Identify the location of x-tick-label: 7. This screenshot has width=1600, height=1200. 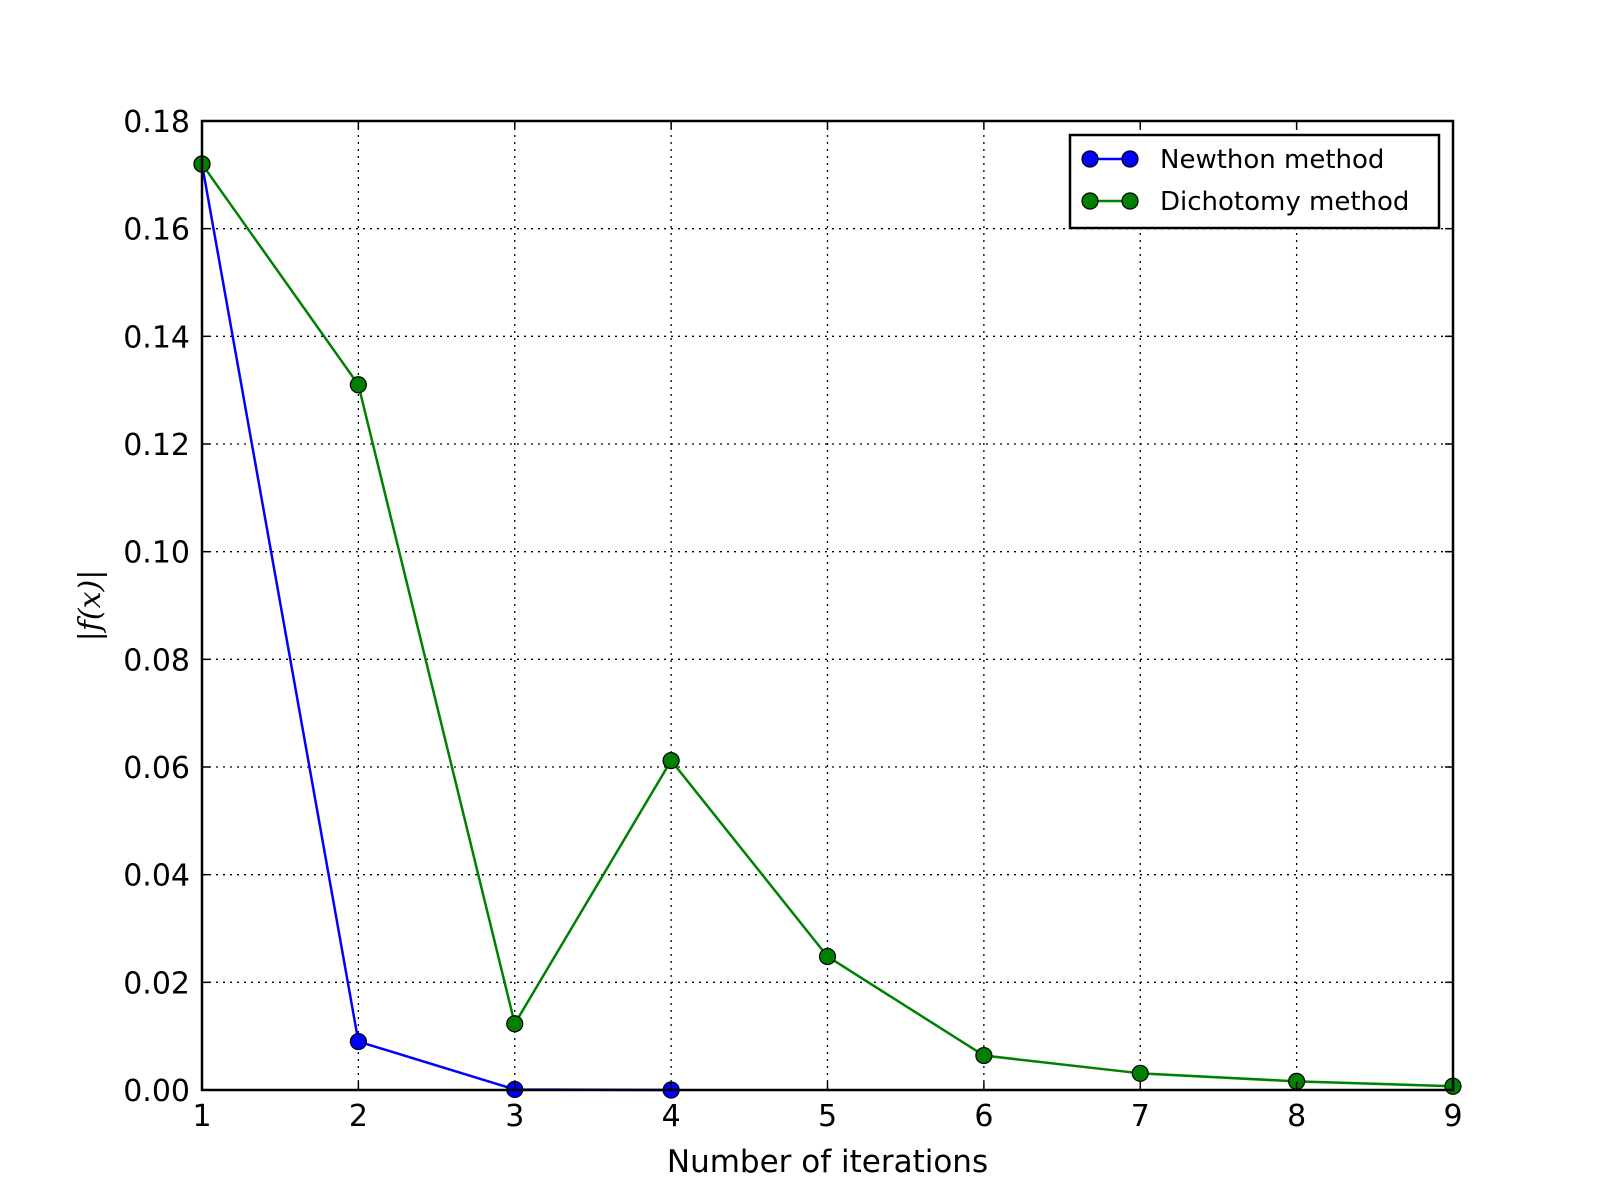
(1140, 1116).